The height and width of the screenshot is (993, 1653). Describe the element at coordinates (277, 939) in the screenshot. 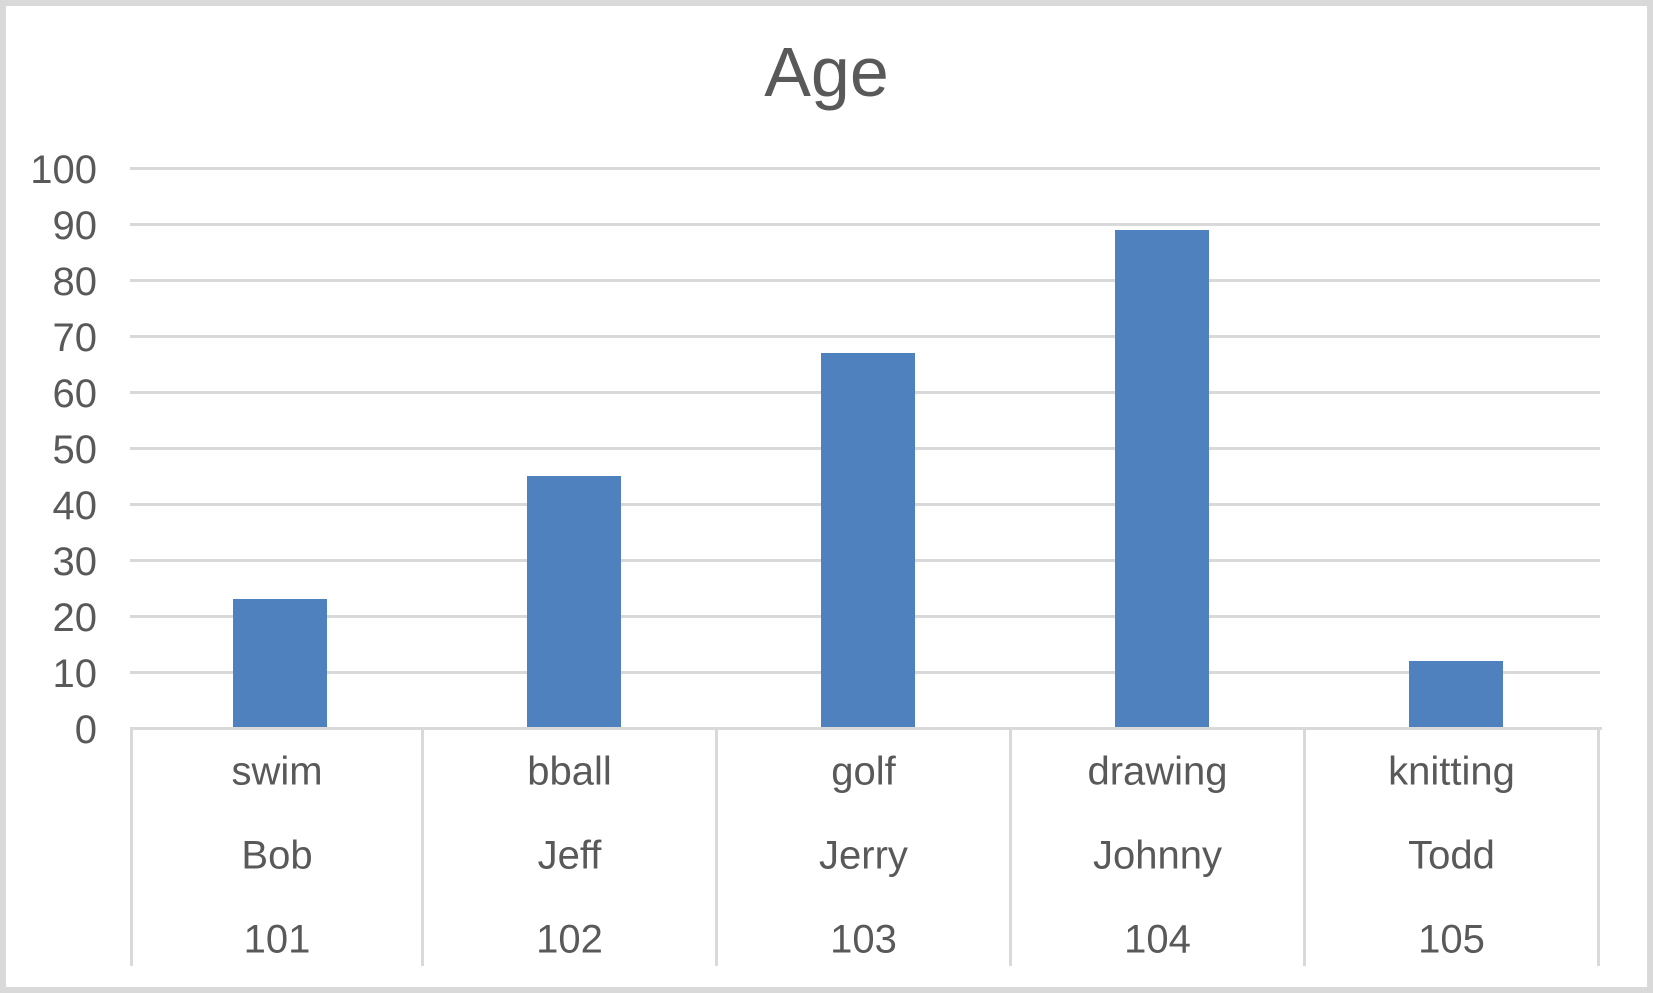

I see `category-cell-row3-swim: 101` at that location.